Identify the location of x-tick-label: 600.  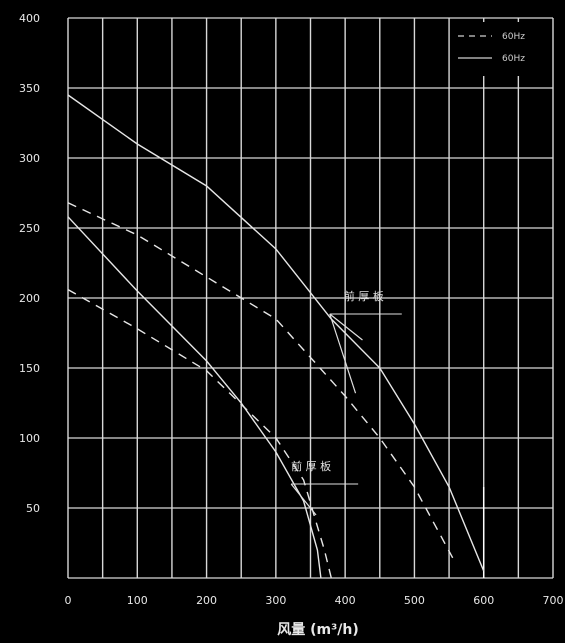
(483, 600).